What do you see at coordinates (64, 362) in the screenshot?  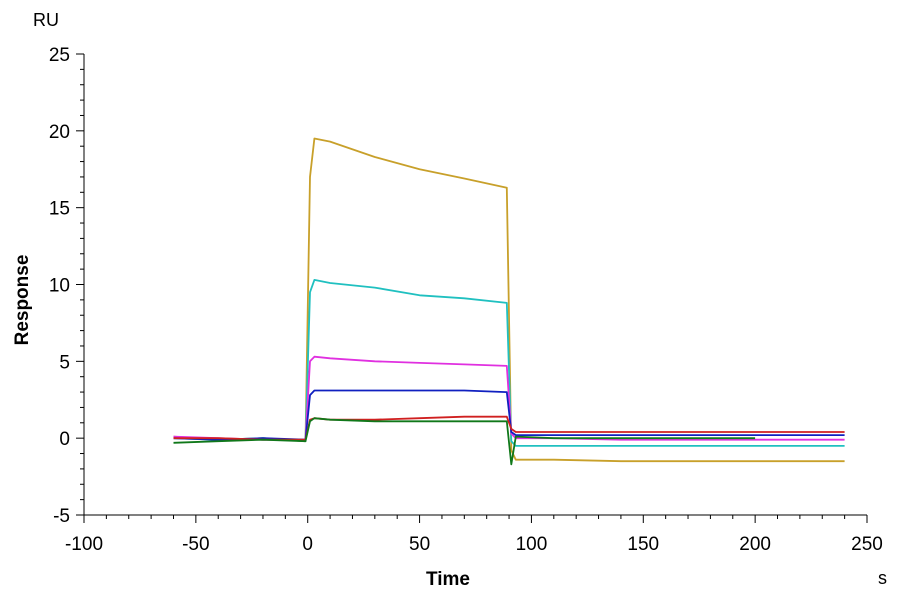 I see `y-tick-label: 5` at bounding box center [64, 362].